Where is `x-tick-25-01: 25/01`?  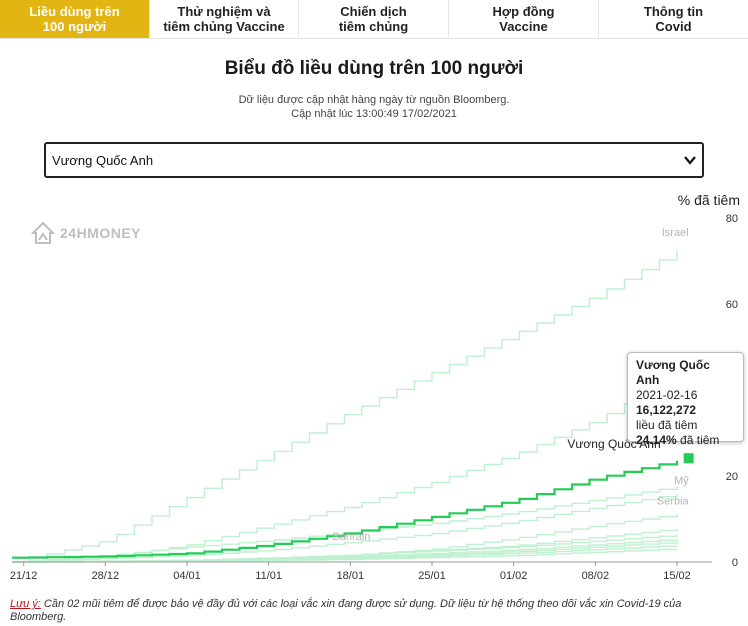 x-tick-25-01: 25/01 is located at coordinates (432, 576).